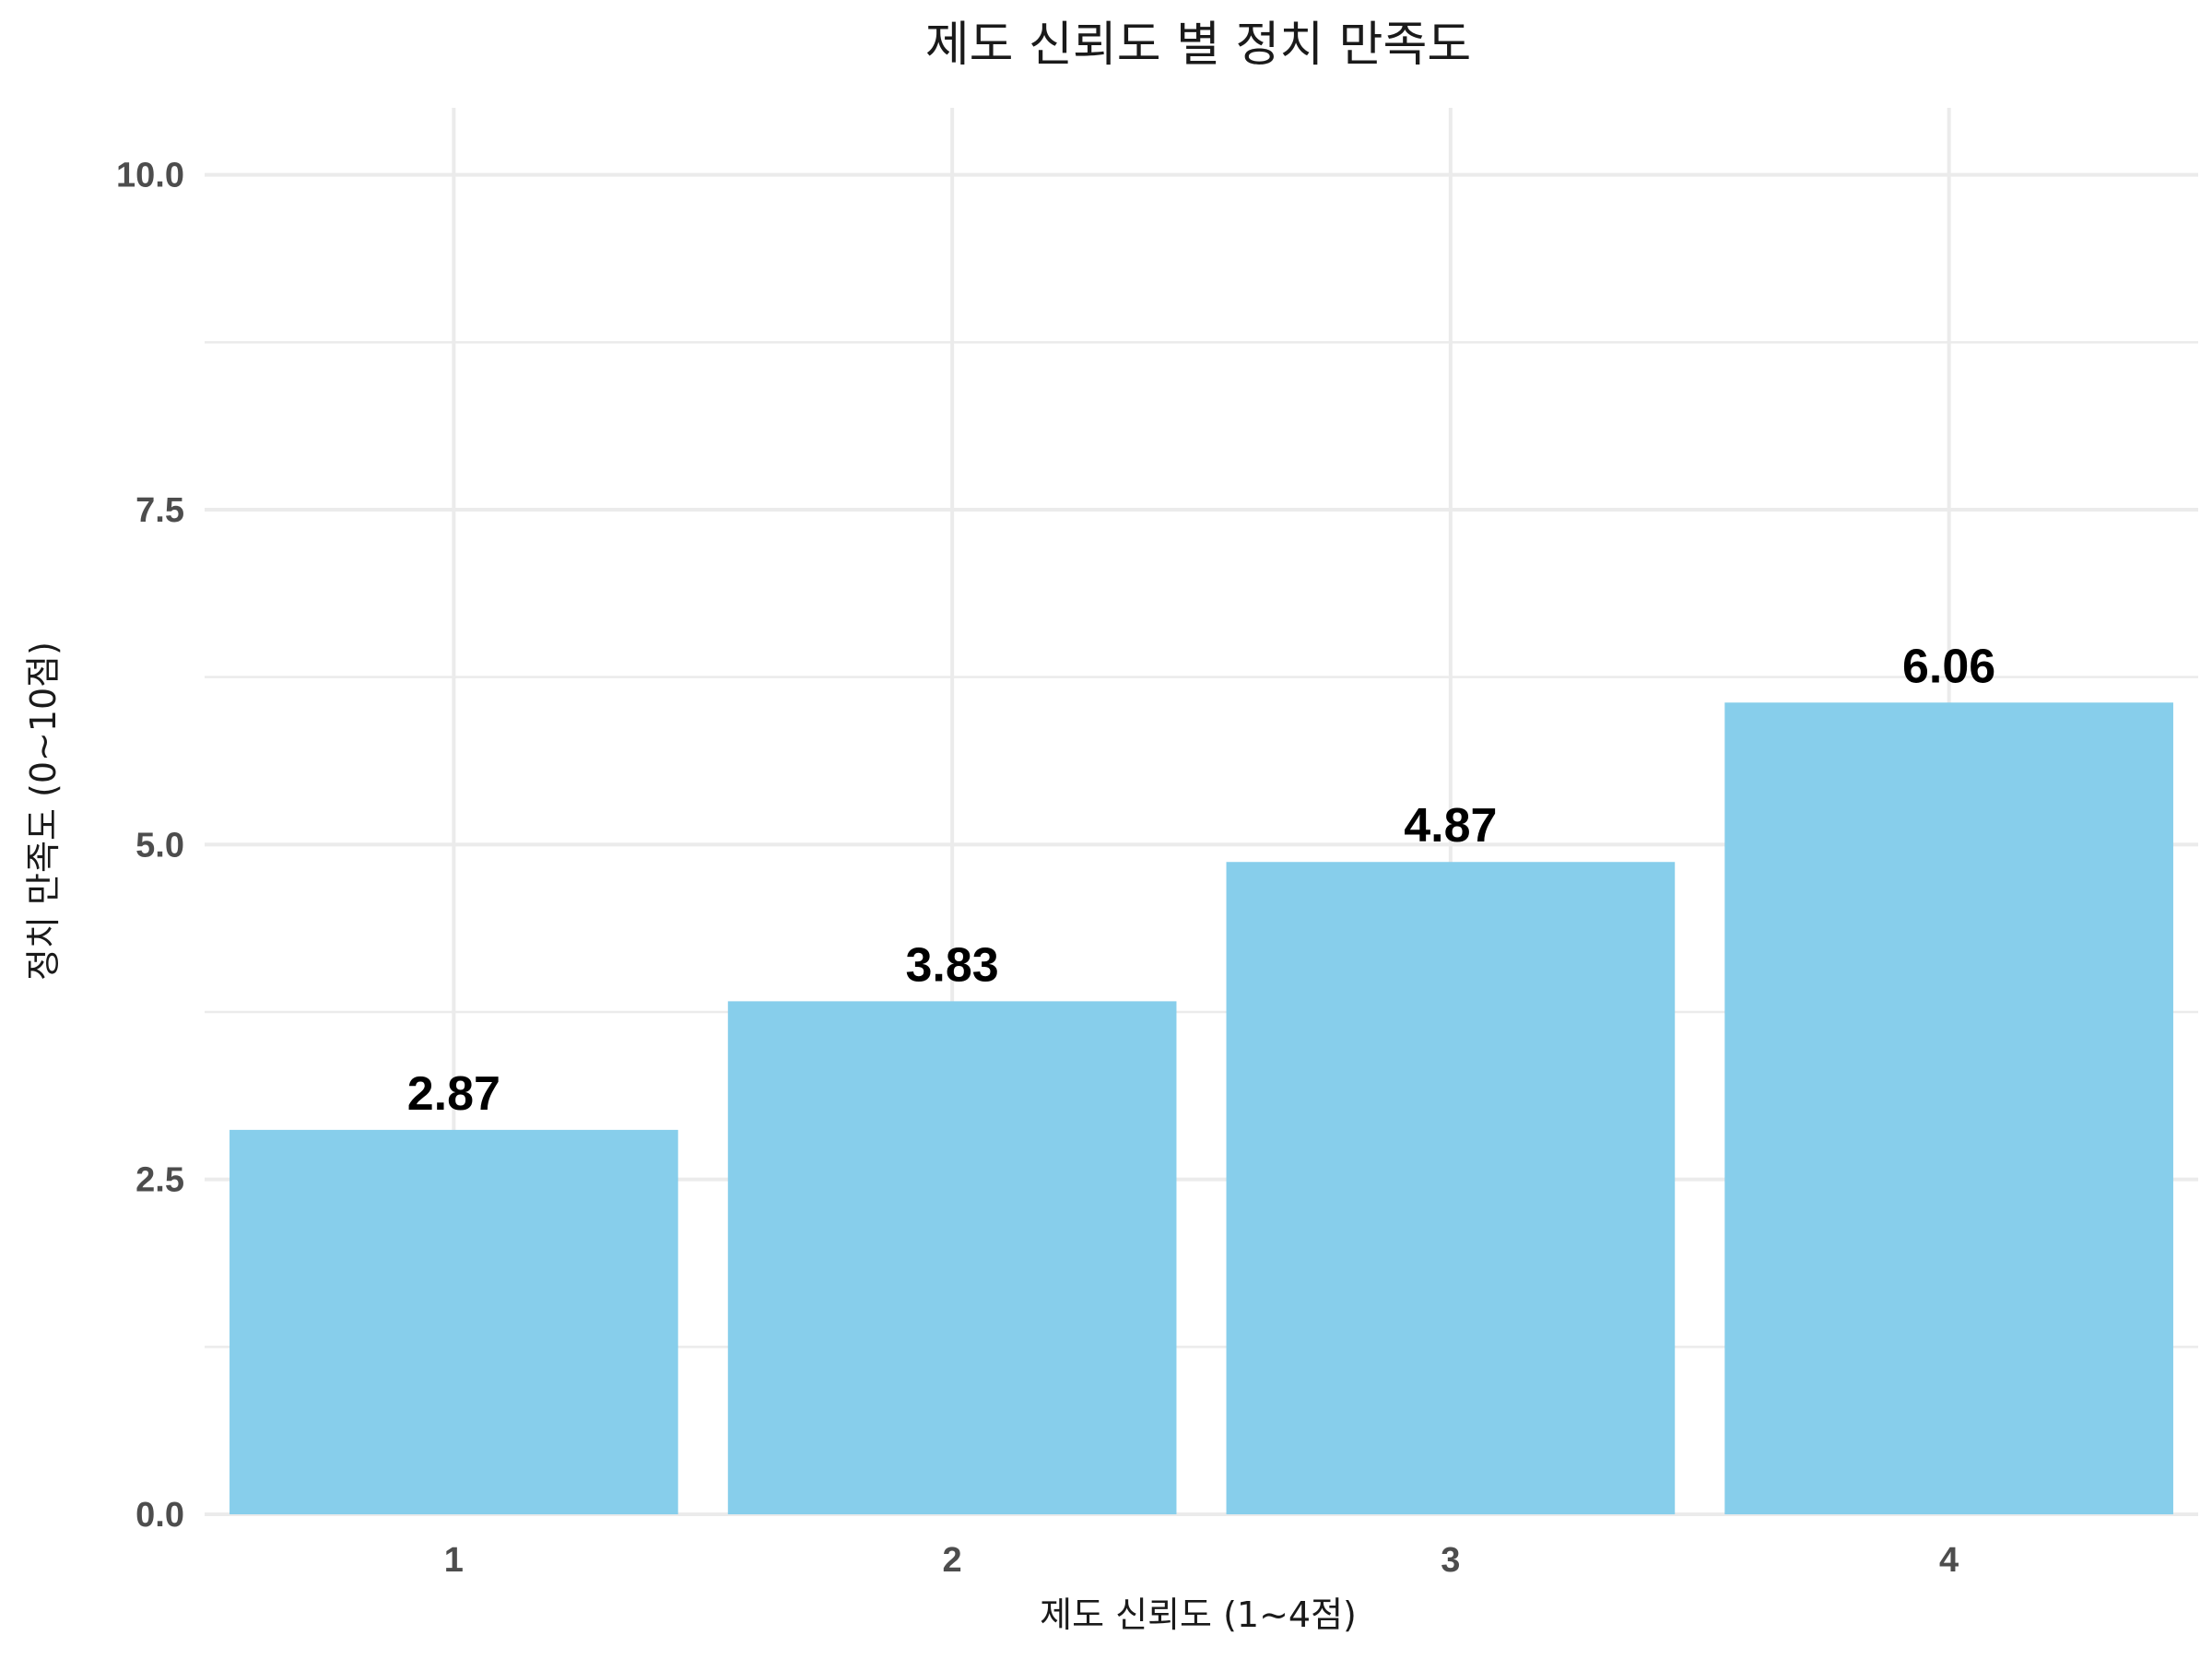  I want to click on x-tick-label: 4, so click(1949, 1560).